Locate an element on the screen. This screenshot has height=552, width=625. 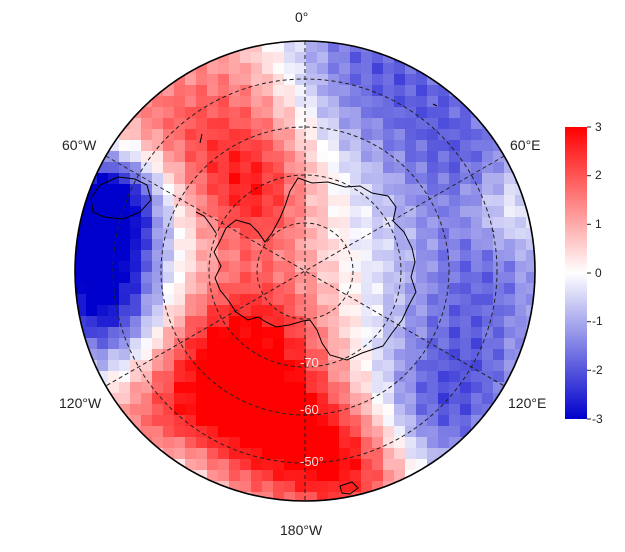
lat-label-70: -70 is located at coordinates (309, 362).